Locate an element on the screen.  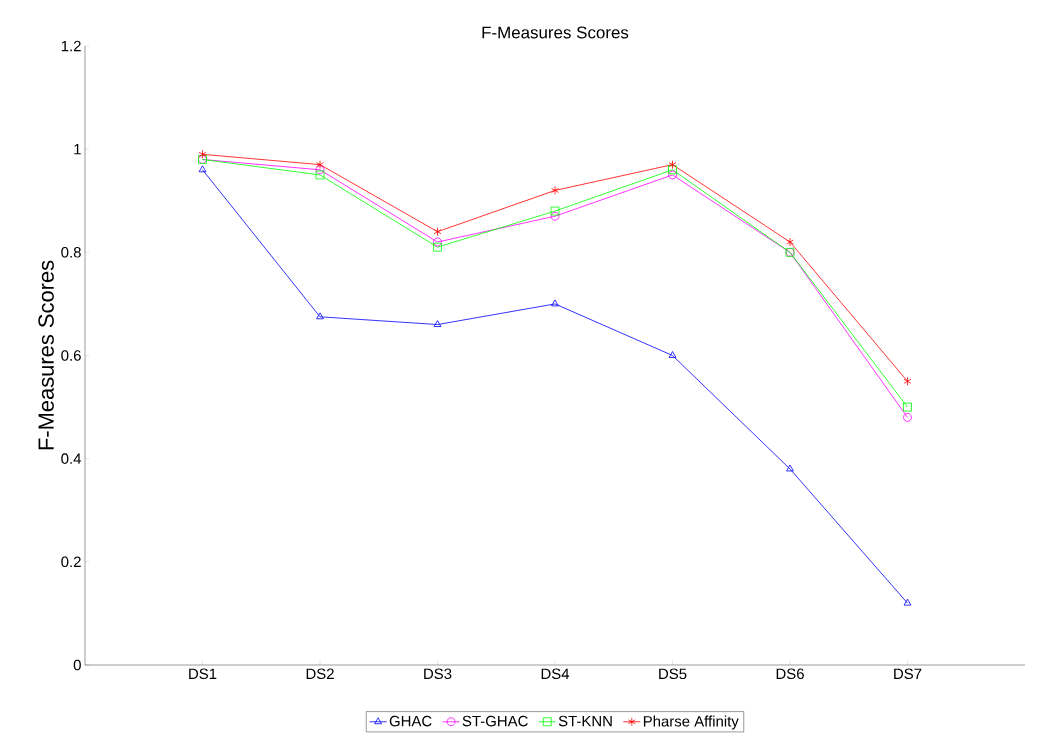
y-tick-label: 0.6 is located at coordinates (71, 355).